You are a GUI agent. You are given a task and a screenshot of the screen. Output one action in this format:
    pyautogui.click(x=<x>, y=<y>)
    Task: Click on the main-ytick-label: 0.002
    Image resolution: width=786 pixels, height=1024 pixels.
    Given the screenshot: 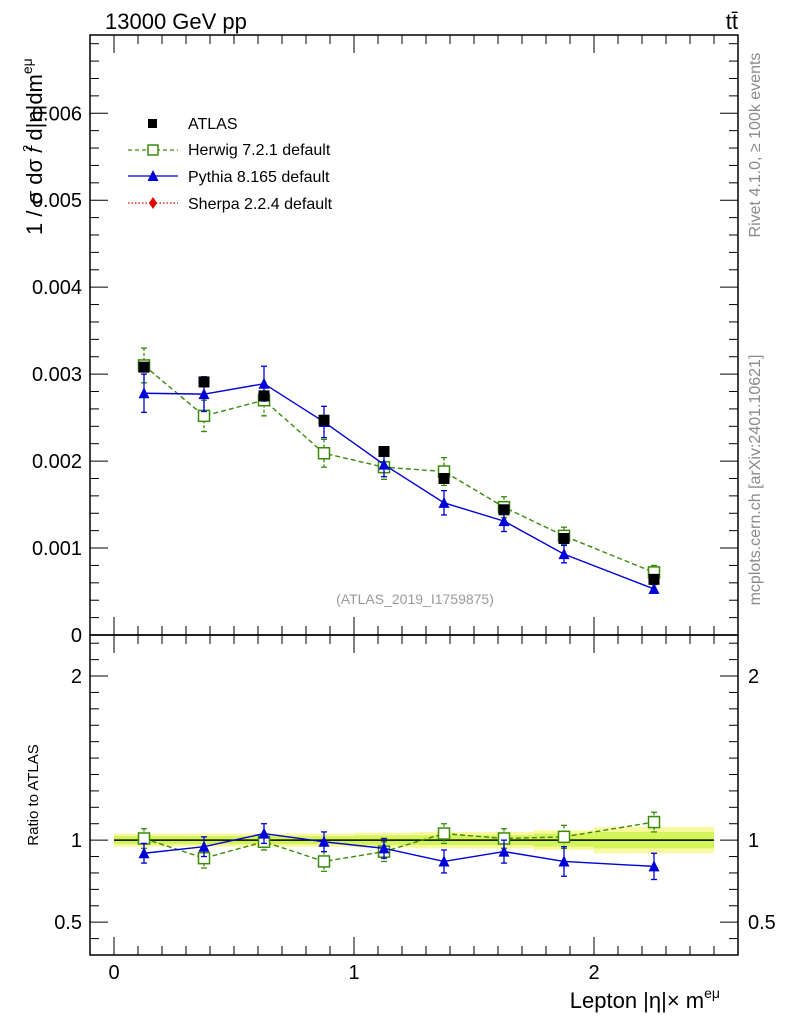 What is the action you would take?
    pyautogui.click(x=57, y=462)
    